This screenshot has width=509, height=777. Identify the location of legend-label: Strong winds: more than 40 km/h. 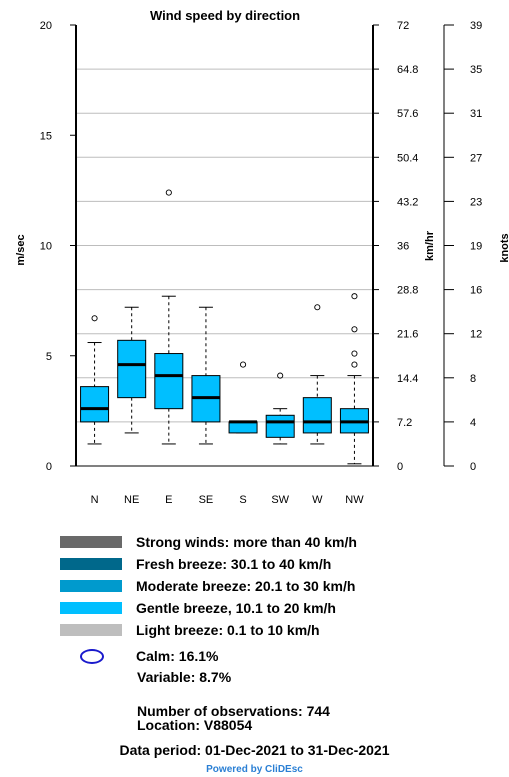
(246, 542).